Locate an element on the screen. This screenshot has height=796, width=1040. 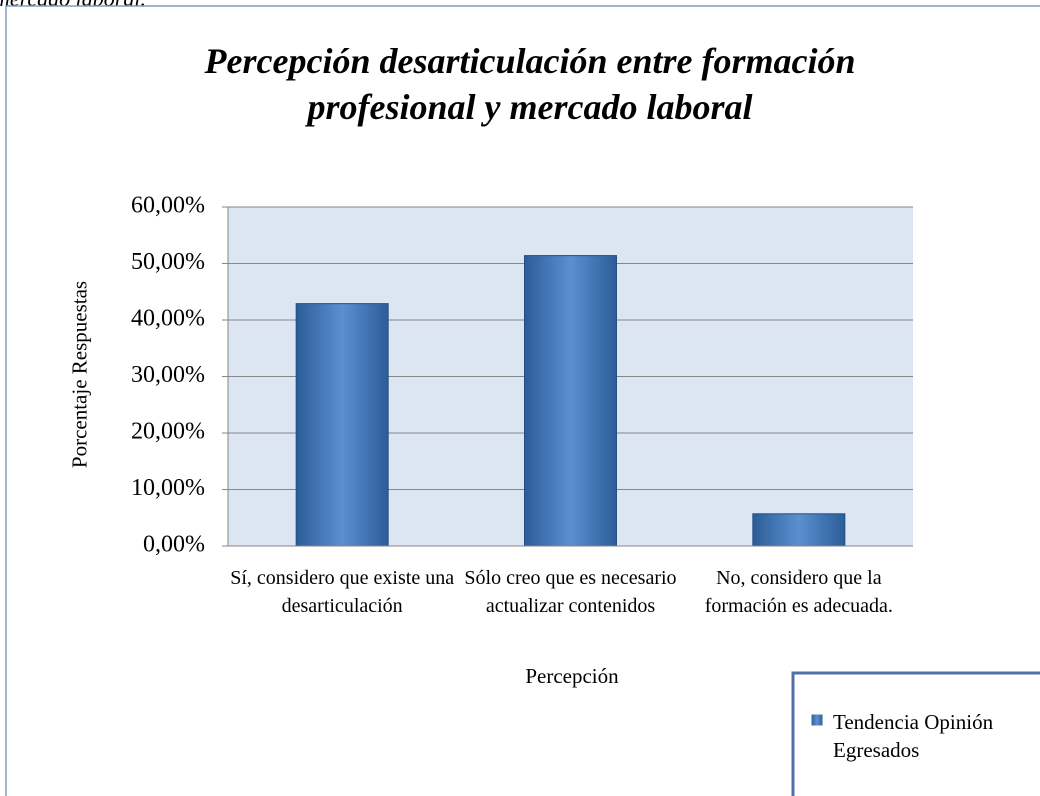
legend-label: Tendencia Opinión Egresados is located at coordinates (913, 736).